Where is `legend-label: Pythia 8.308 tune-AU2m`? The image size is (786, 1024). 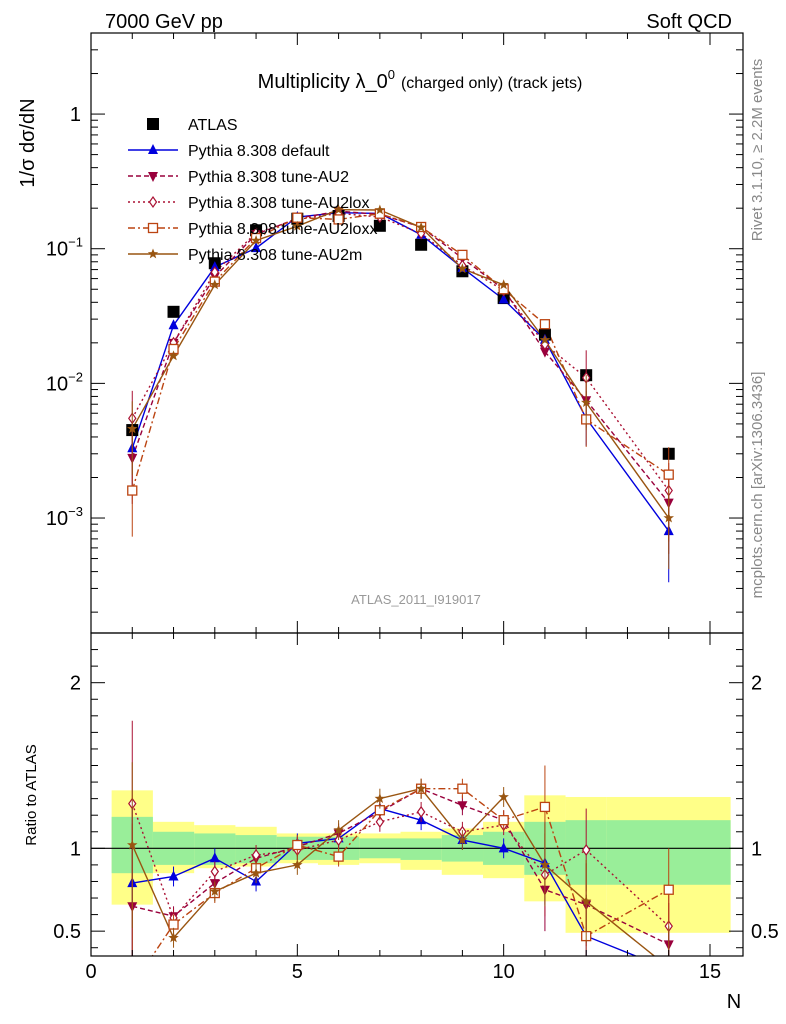
legend-label: Pythia 8.308 tune-AU2m is located at coordinates (275, 255).